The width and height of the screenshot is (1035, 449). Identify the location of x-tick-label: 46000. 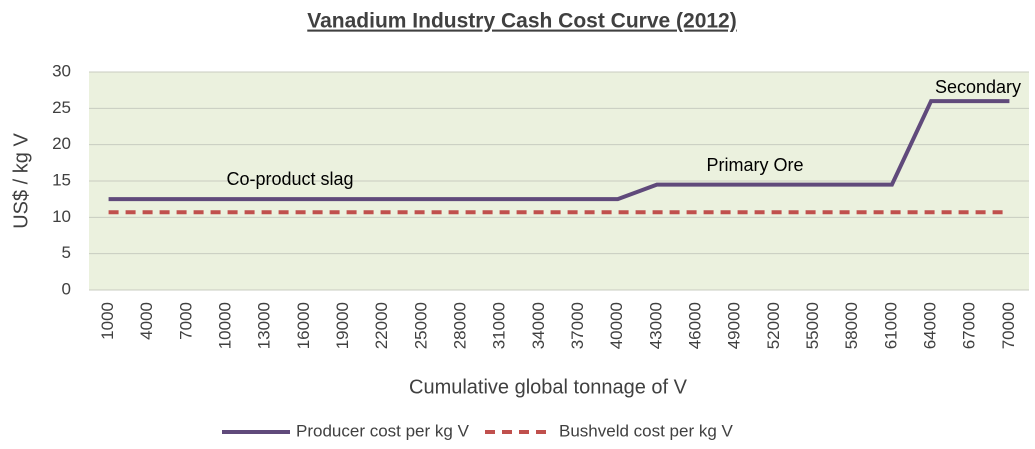
(695, 325).